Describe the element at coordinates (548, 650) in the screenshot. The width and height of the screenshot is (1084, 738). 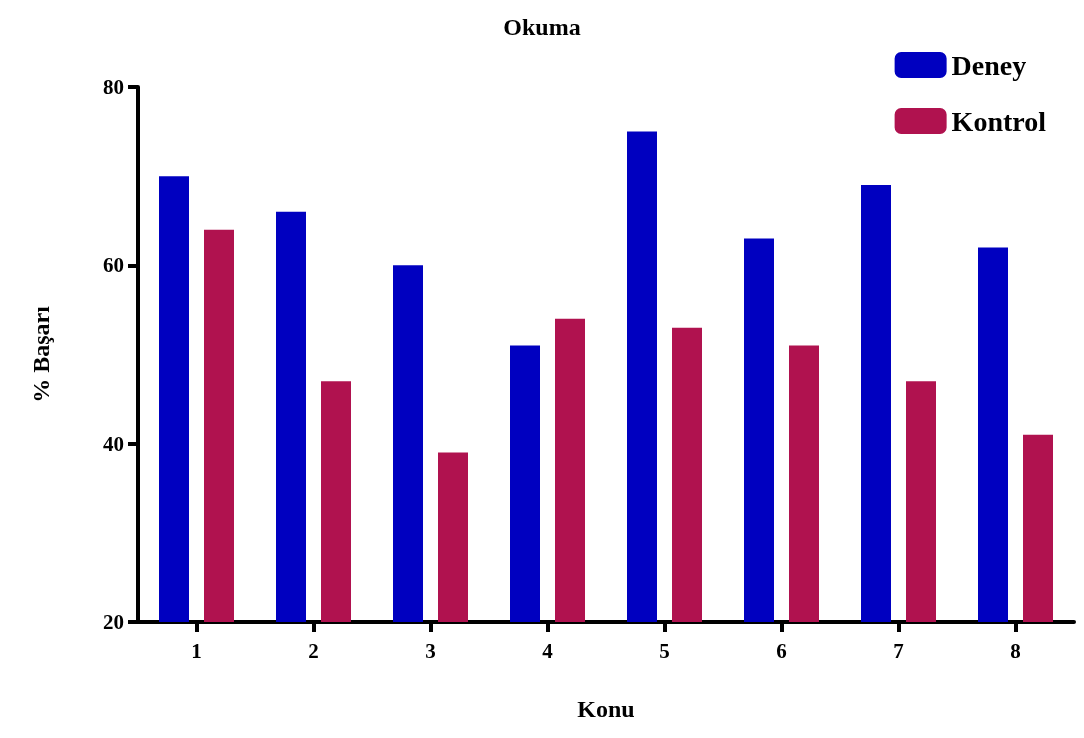
I see `x-tick-label: 4` at that location.